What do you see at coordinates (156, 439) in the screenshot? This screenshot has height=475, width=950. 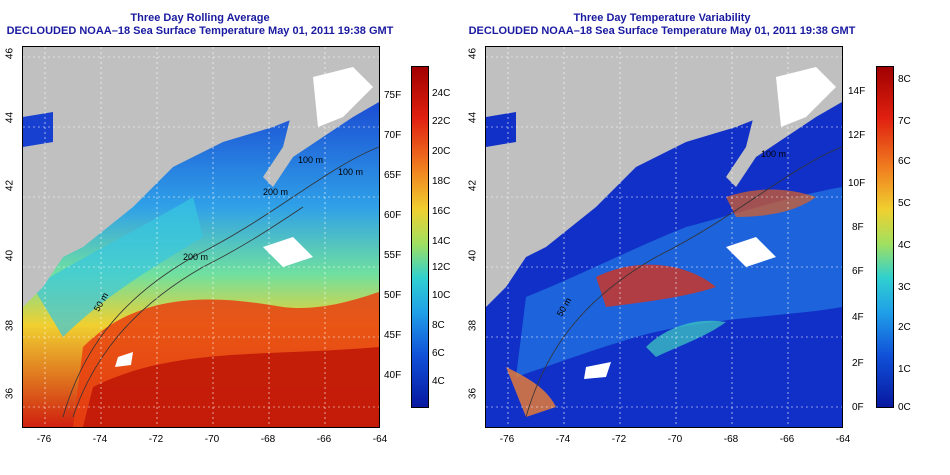 I see `left-lon-72: -72` at bounding box center [156, 439].